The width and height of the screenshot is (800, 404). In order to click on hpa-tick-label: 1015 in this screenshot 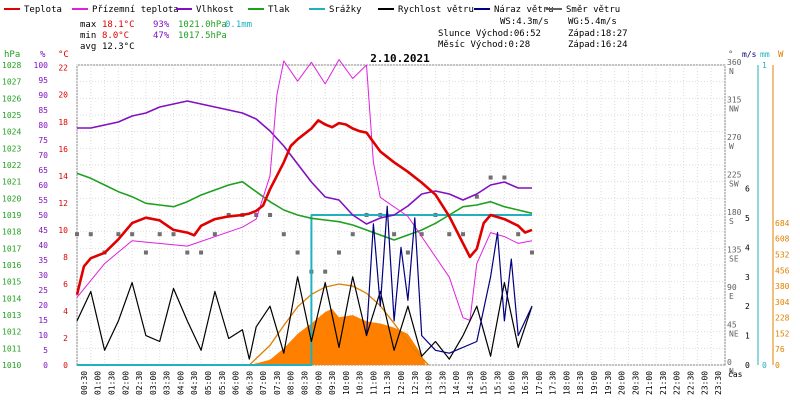, I will do `click(11, 282)`.